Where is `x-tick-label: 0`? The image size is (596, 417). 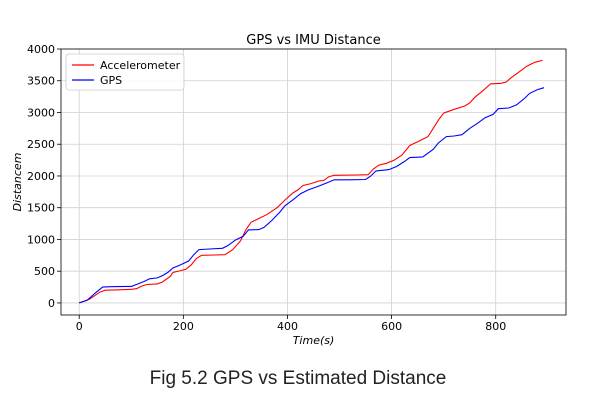
x-tick-label: 0 is located at coordinates (79, 326).